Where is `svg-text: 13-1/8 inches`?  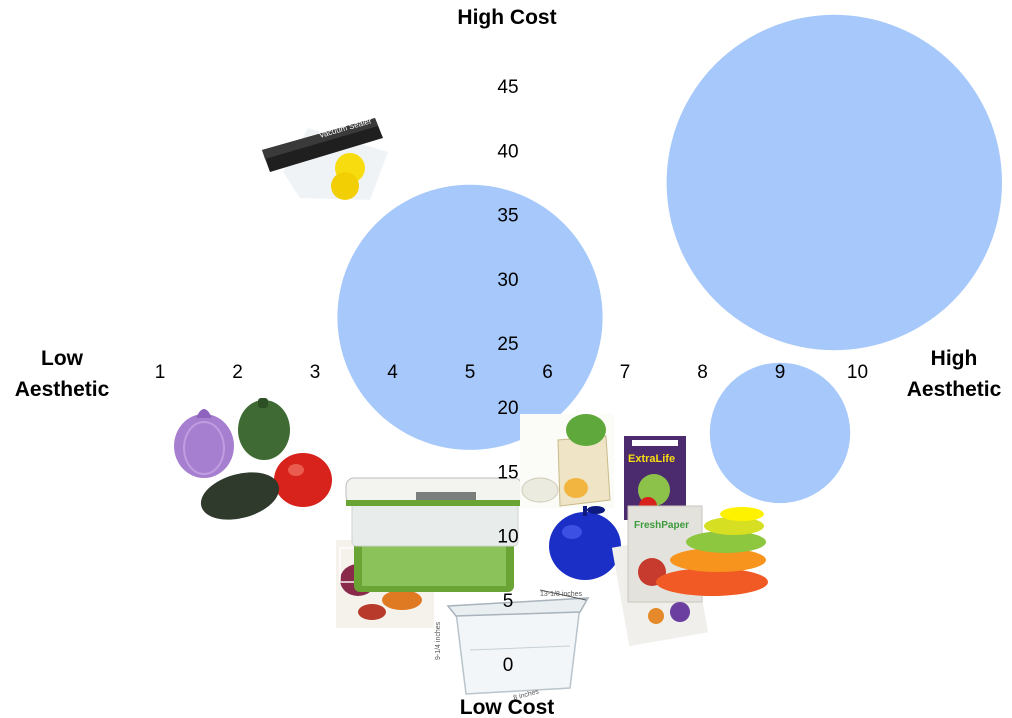 svg-text: 13-1/8 inches is located at coordinates (561, 594).